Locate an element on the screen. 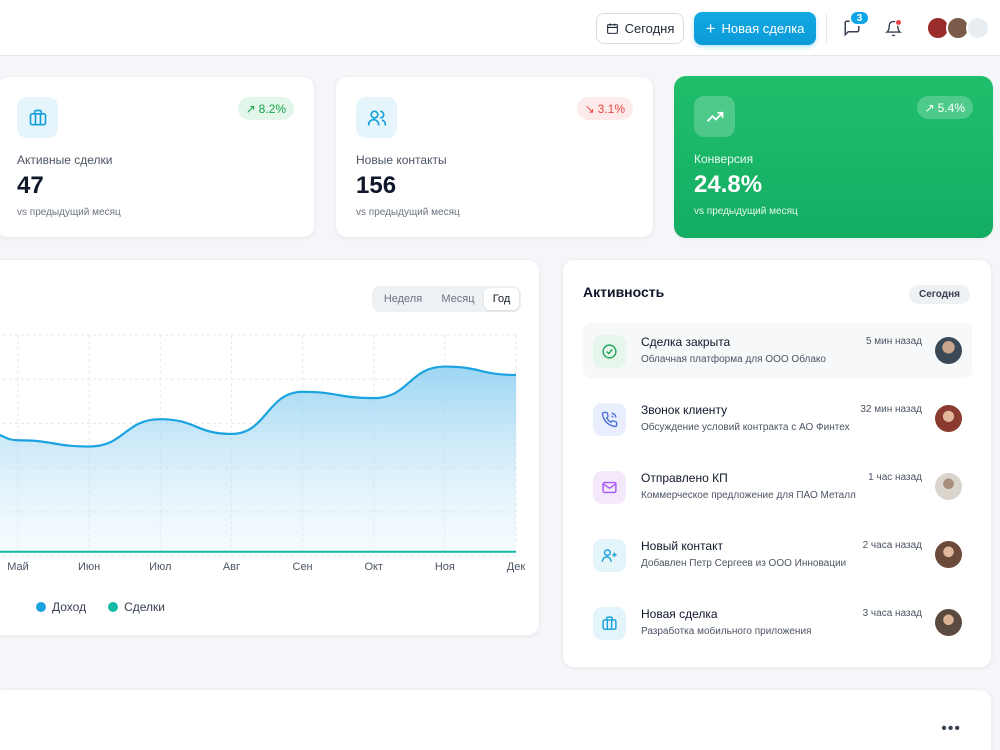 Image resolution: width=1000 pixels, height=750 pixels. stat-label: Активные сделки is located at coordinates (65, 160).